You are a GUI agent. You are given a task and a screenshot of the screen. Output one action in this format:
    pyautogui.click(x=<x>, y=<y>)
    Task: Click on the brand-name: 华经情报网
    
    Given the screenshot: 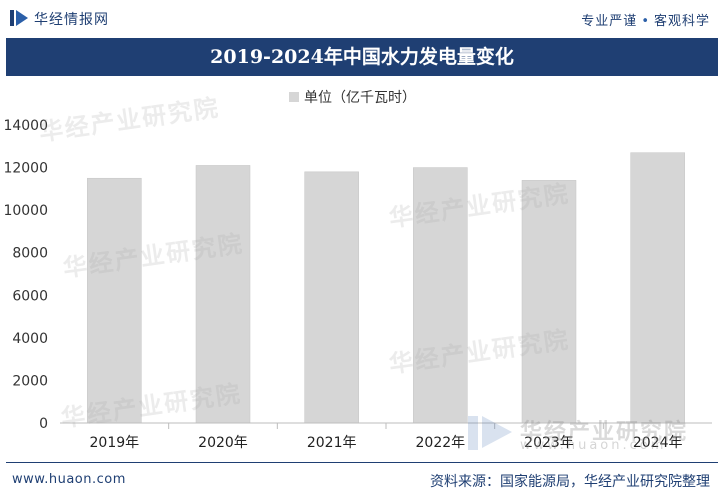 What is the action you would take?
    pyautogui.click(x=71, y=20)
    